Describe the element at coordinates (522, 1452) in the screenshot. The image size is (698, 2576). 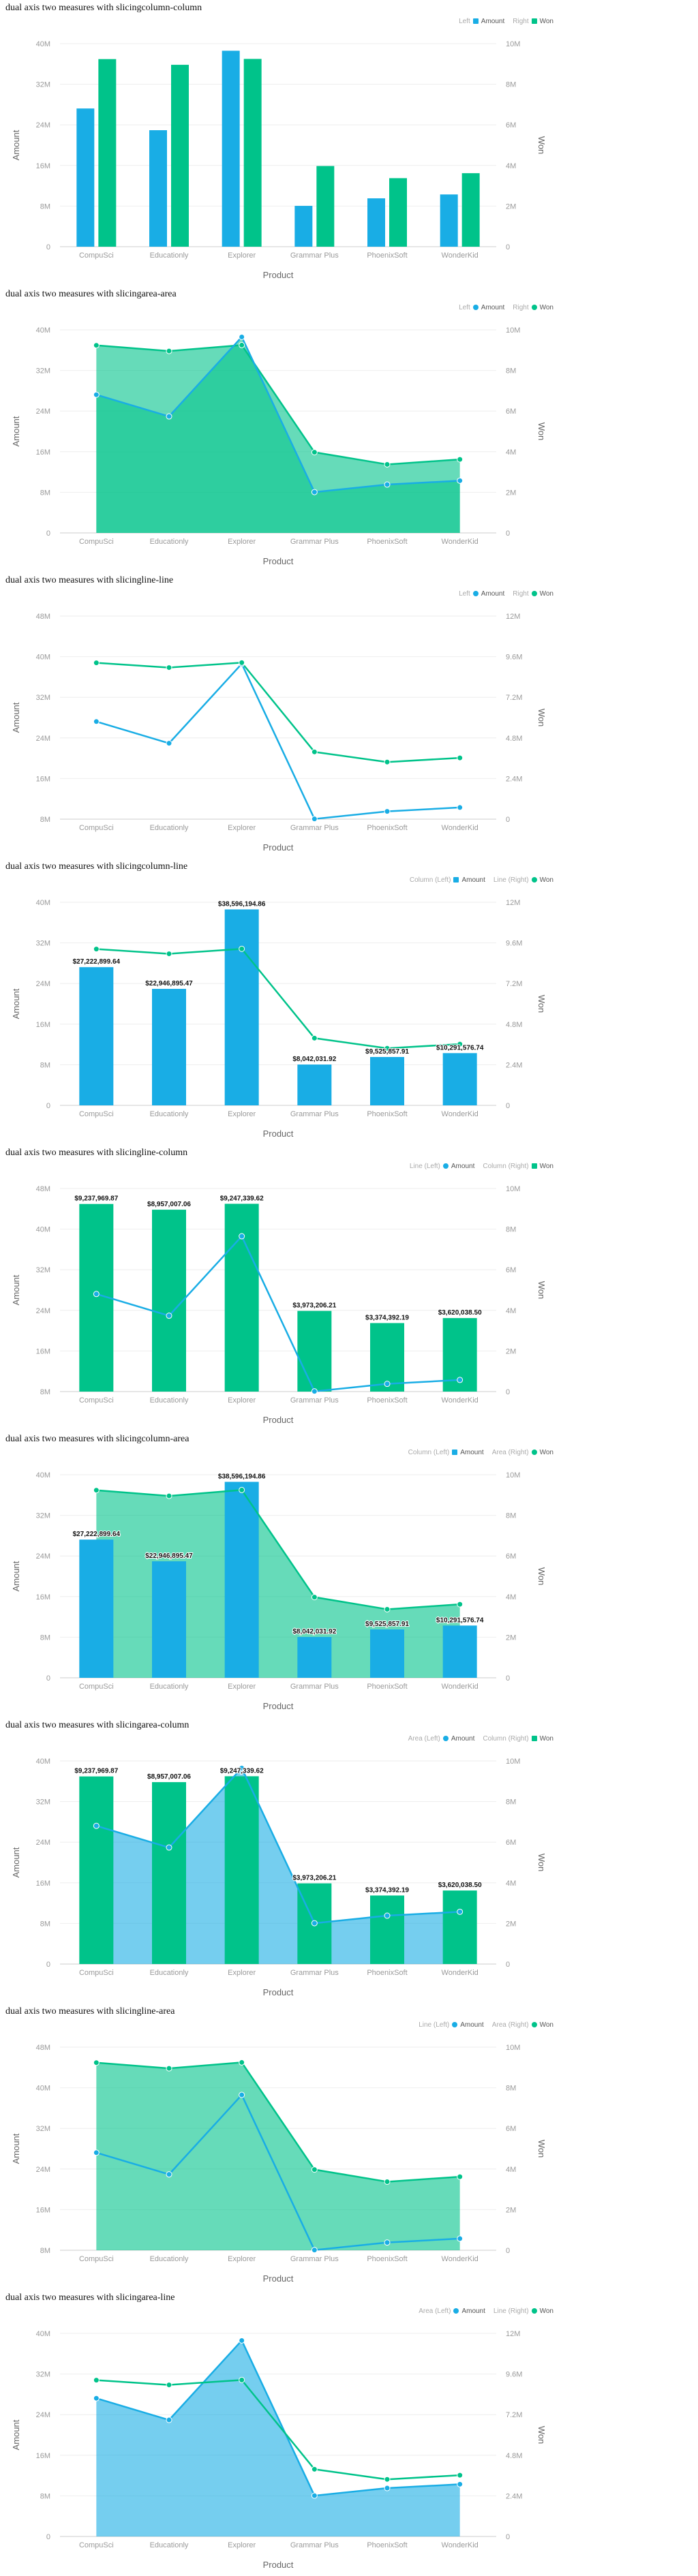
I see `legend-item-won: Area (Right) Won` at that location.